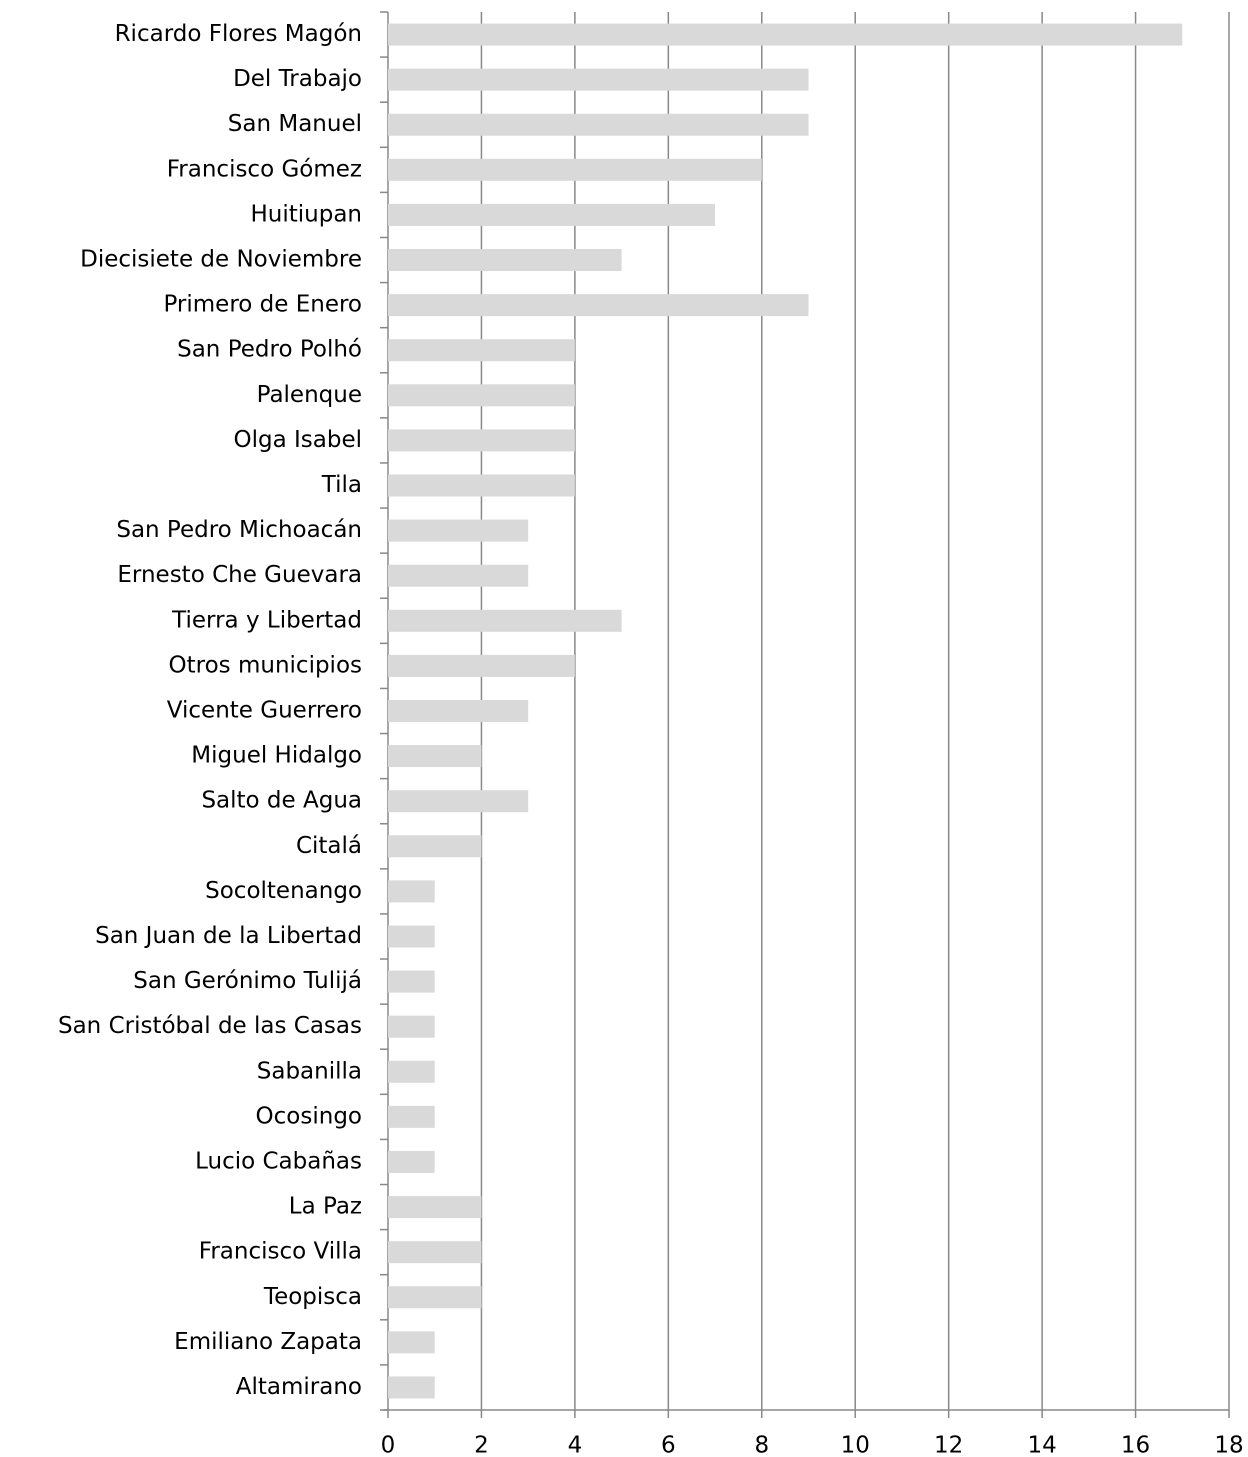 The height and width of the screenshot is (1457, 1248). I want to click on y-tick-label: San Cristóbal de las Casas, so click(210, 1026).